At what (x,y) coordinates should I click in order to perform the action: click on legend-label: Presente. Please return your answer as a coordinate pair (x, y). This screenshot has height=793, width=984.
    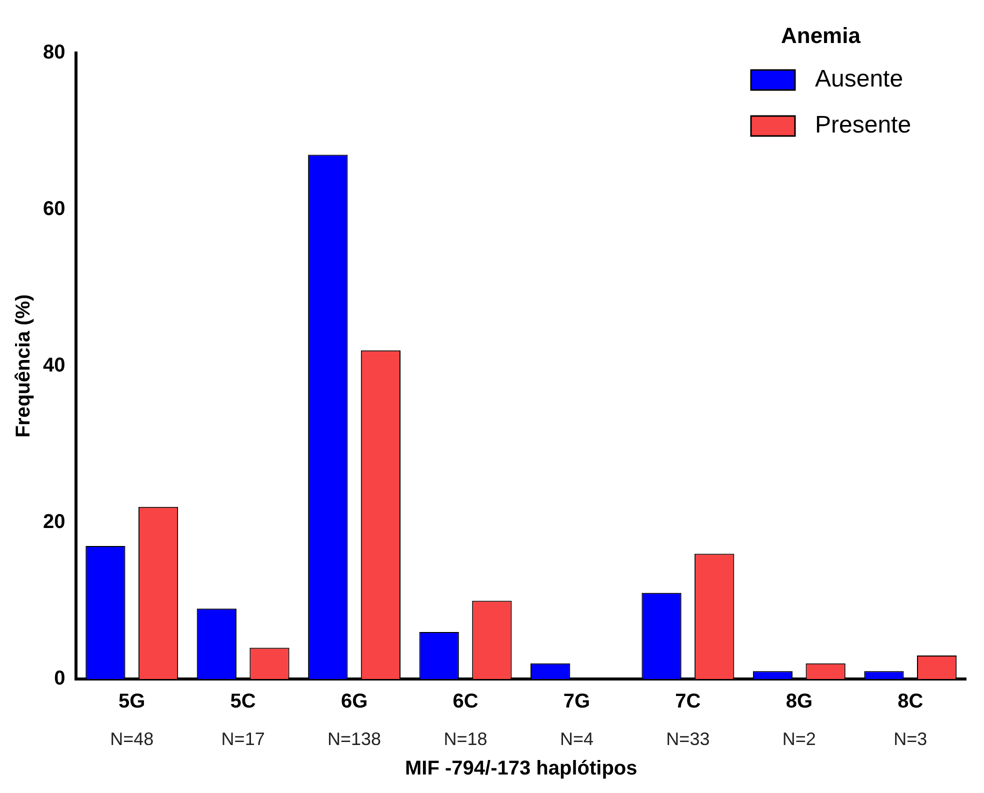
    Looking at the image, I should click on (863, 125).